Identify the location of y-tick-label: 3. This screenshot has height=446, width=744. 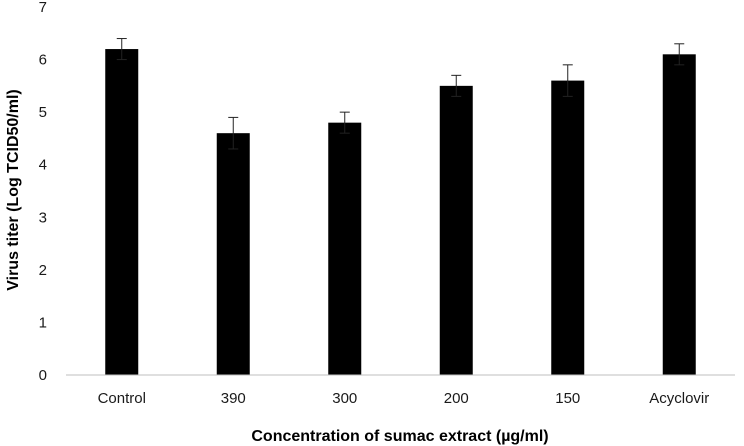
(43, 217).